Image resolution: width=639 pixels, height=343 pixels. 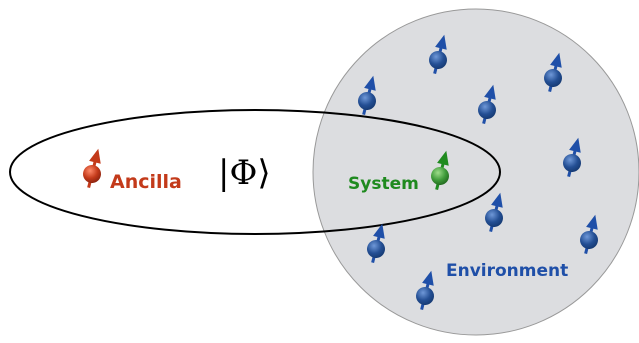 I want to click on environment-label: Environment, so click(x=507, y=271).